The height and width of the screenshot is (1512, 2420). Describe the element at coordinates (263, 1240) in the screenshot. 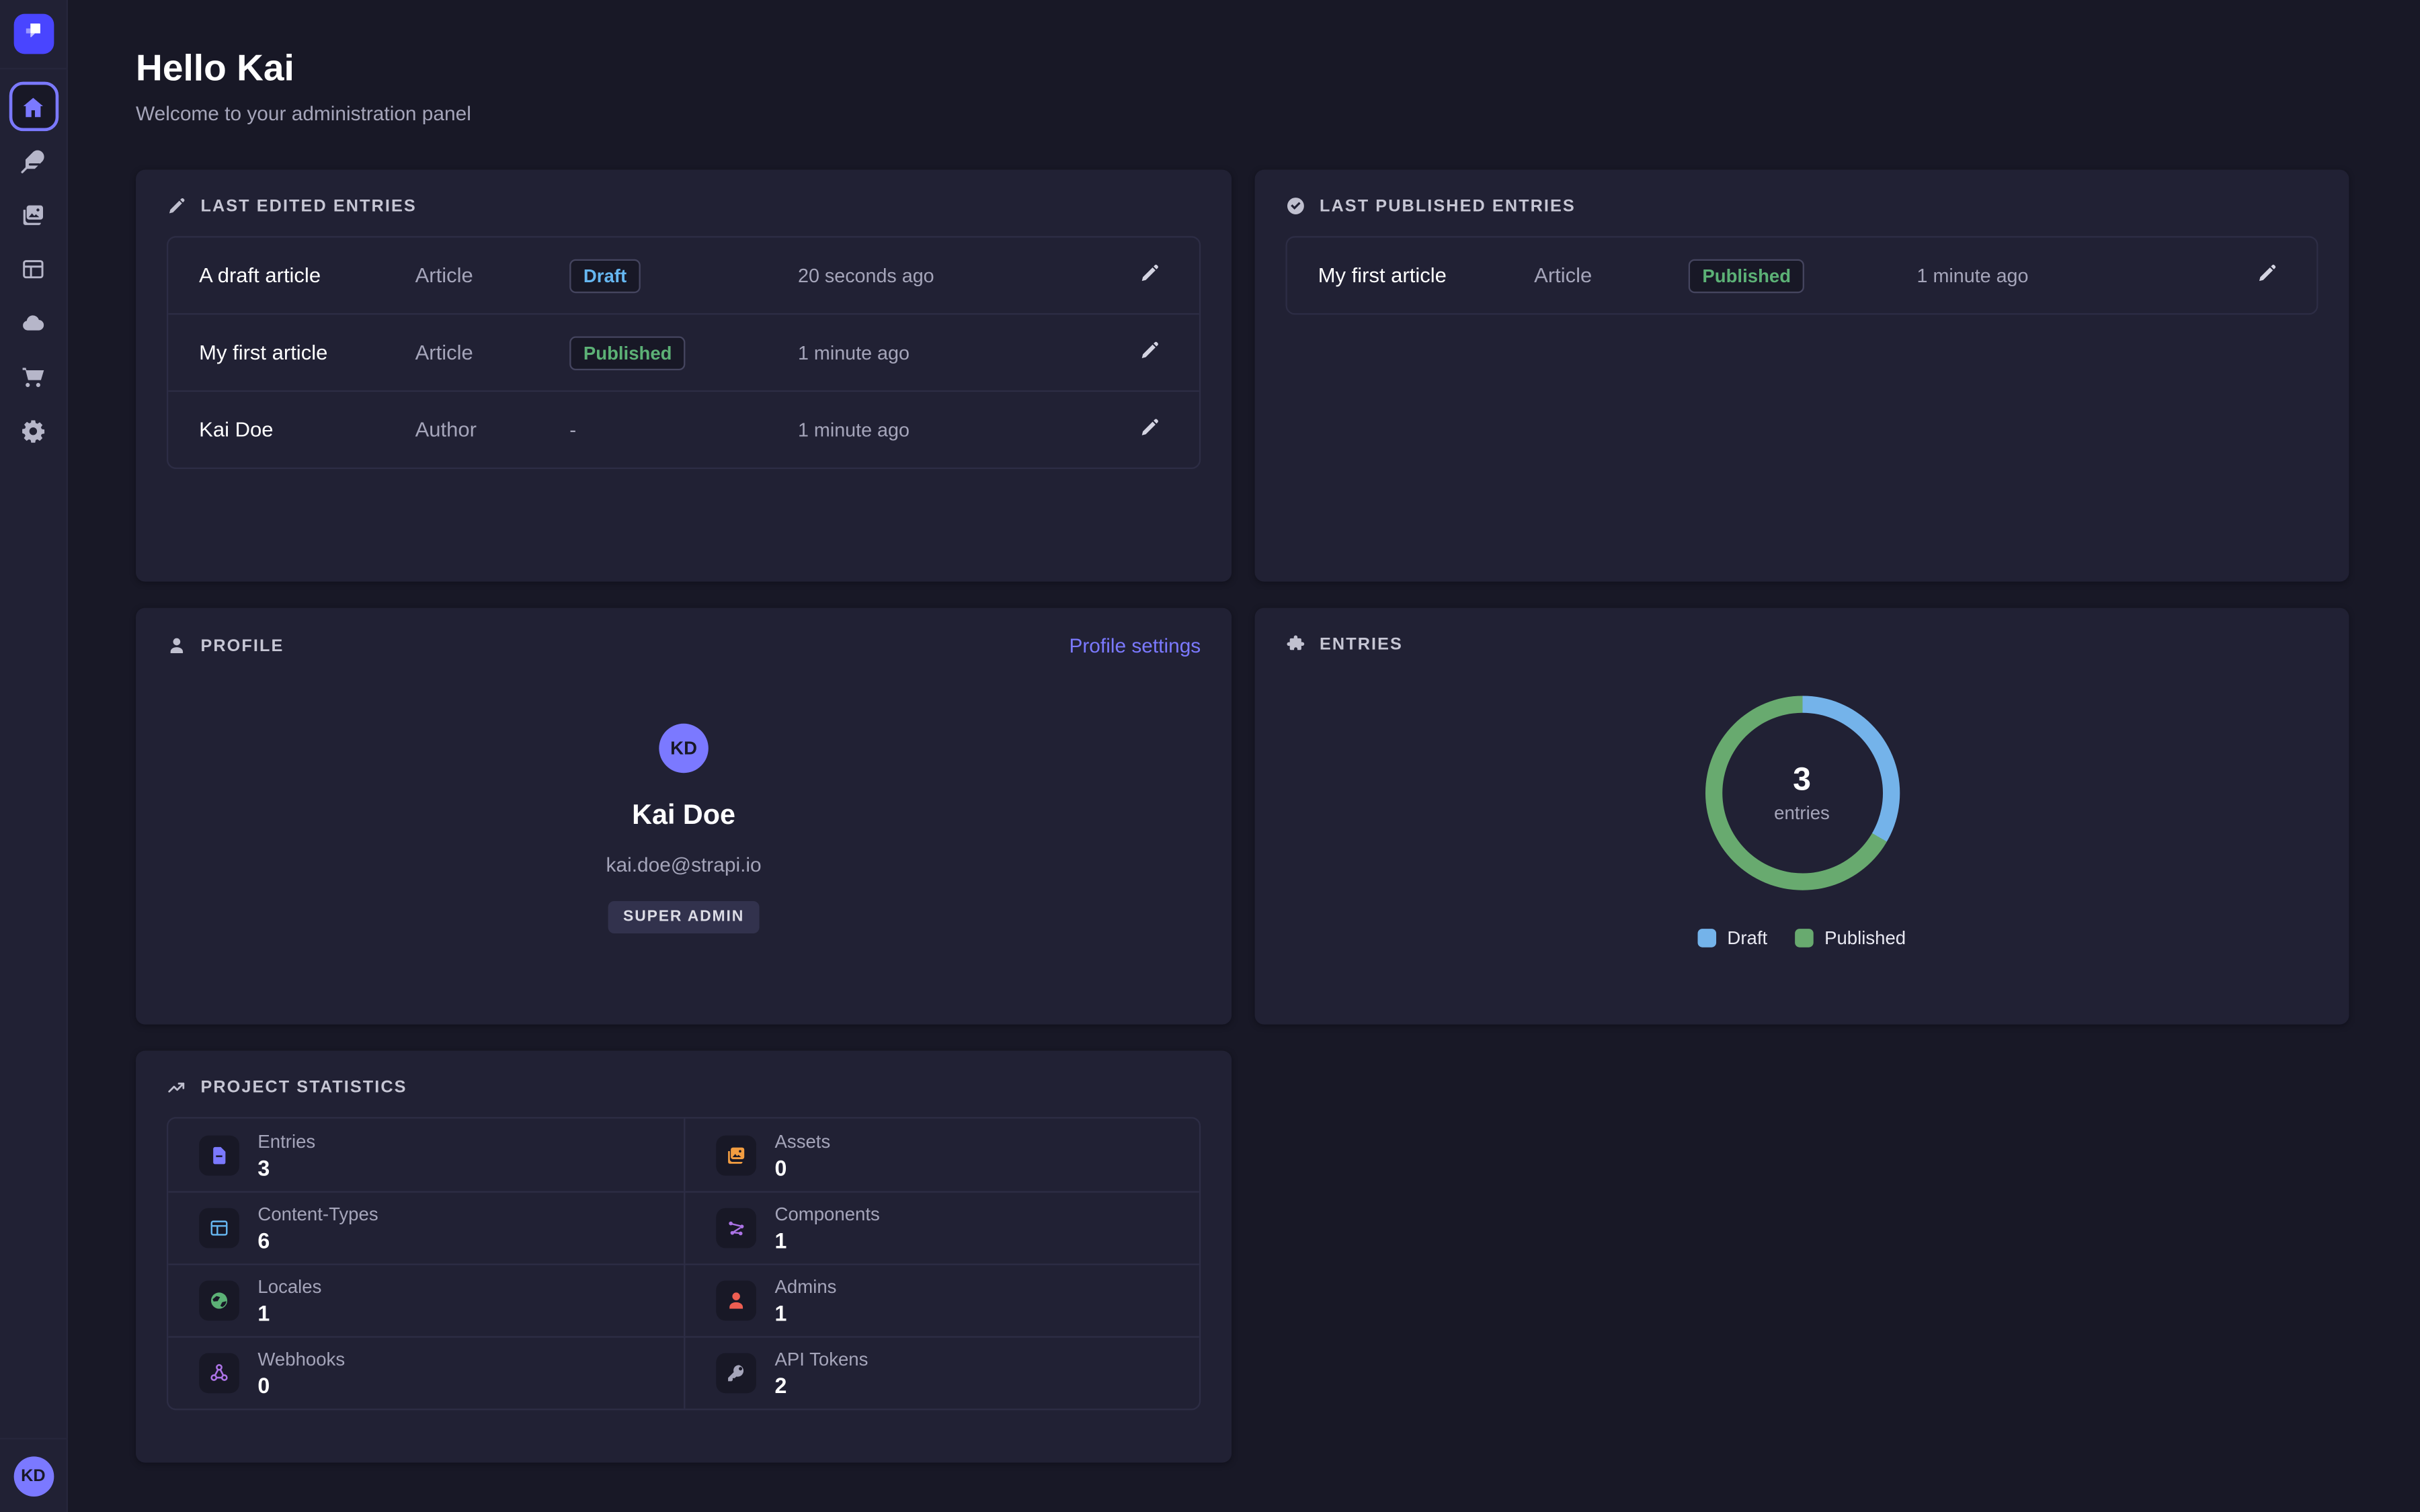

I see `stat-value: 6` at that location.